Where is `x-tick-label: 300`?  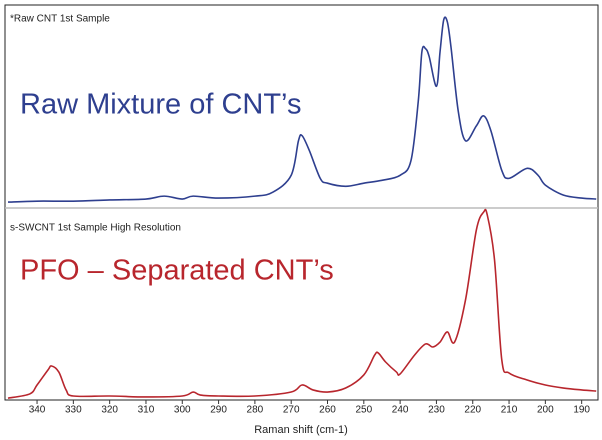
x-tick-label: 300 is located at coordinates (182, 410).